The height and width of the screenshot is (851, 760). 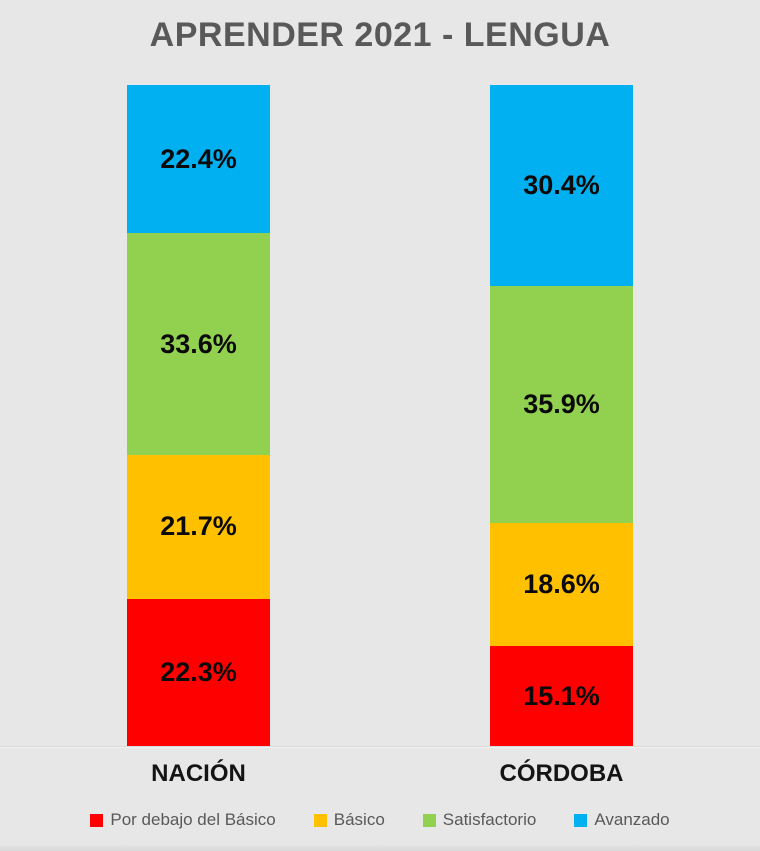 What do you see at coordinates (632, 819) in the screenshot?
I see `legend-label: Avanzado` at bounding box center [632, 819].